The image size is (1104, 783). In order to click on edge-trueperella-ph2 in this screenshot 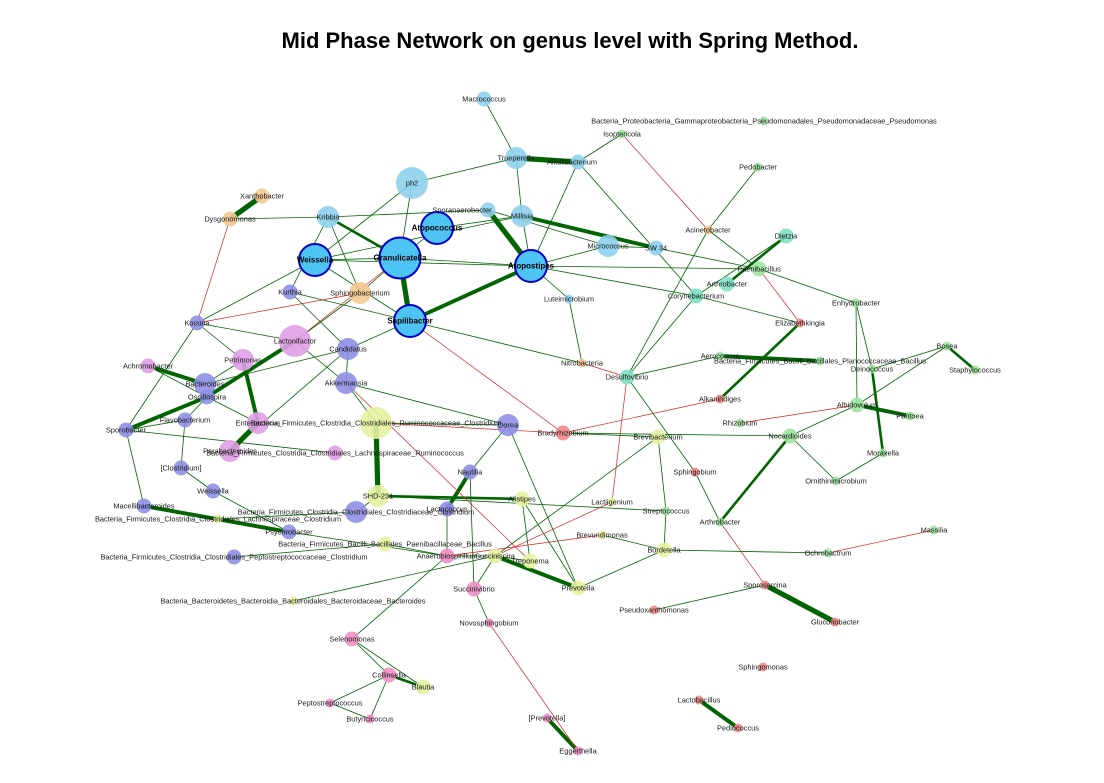, I will do `click(464, 170)`.